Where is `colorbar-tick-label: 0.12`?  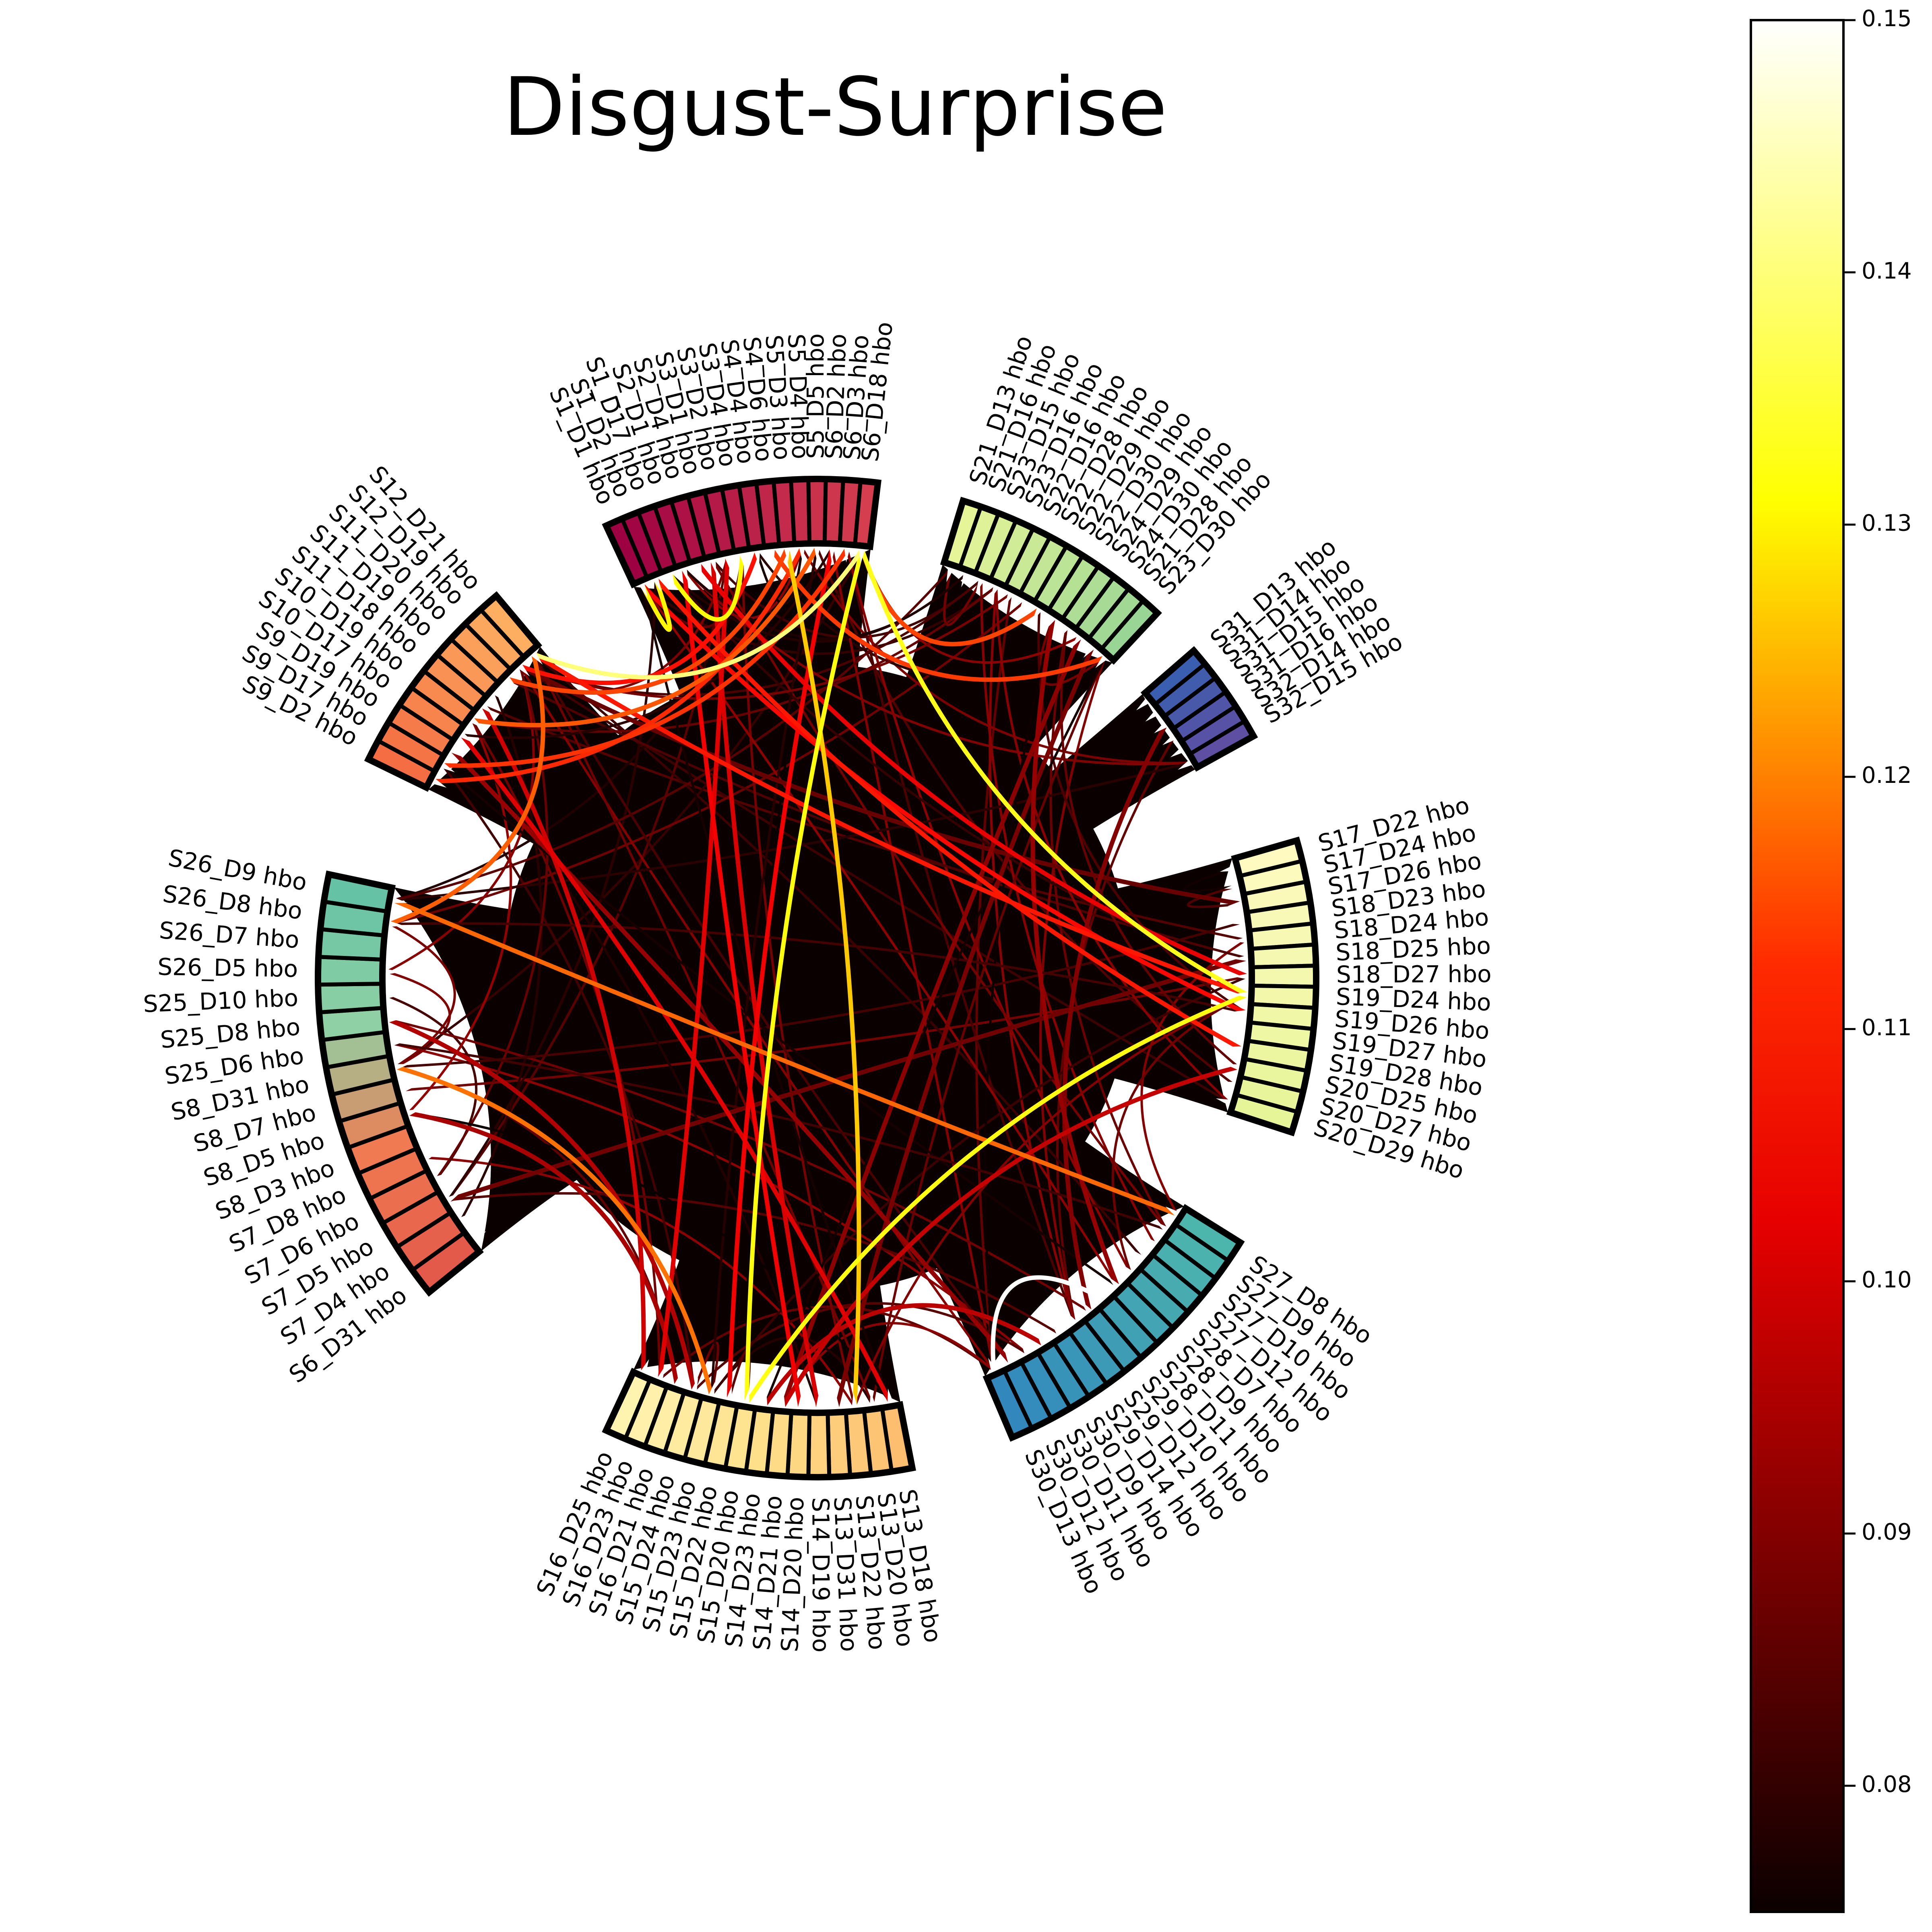 colorbar-tick-label: 0.12 is located at coordinates (1887, 775).